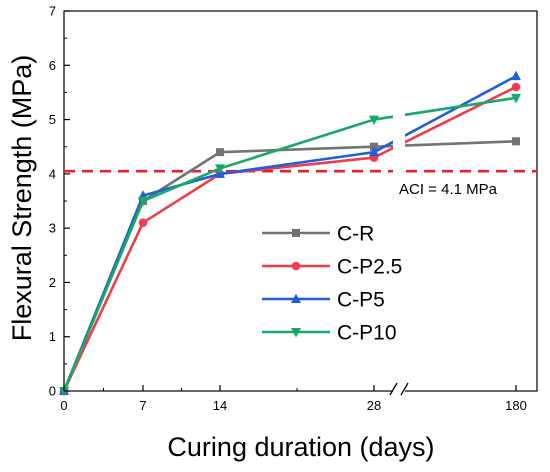 The image size is (550, 472). I want to click on y-tick-label: 3, so click(52, 228).